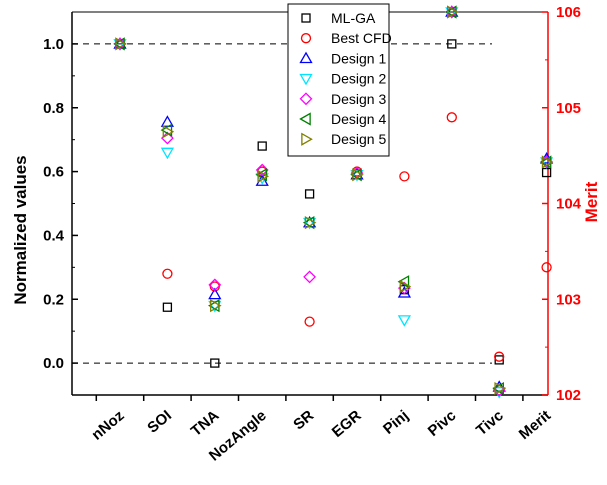 This screenshot has width=607, height=485. What do you see at coordinates (353, 18) in the screenshot?
I see `legend-label: ML-GA` at bounding box center [353, 18].